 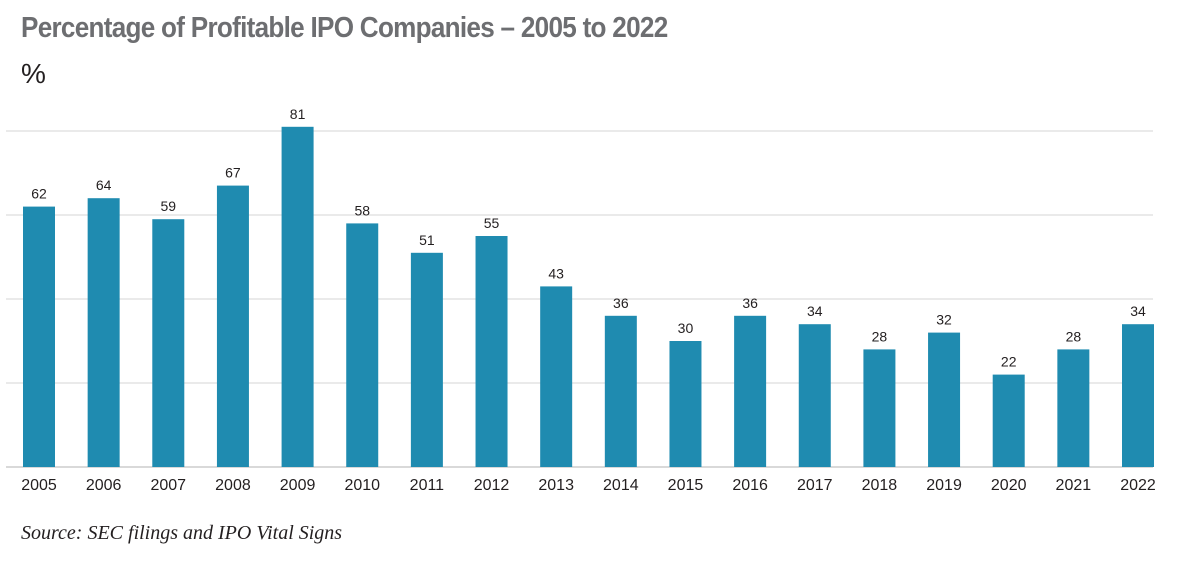 What do you see at coordinates (815, 311) in the screenshot?
I see `value-label-2017: 34` at bounding box center [815, 311].